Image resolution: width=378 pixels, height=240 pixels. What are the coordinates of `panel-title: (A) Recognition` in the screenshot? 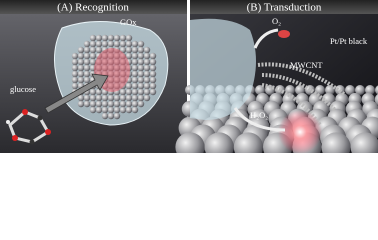 It's located at (93, 8).